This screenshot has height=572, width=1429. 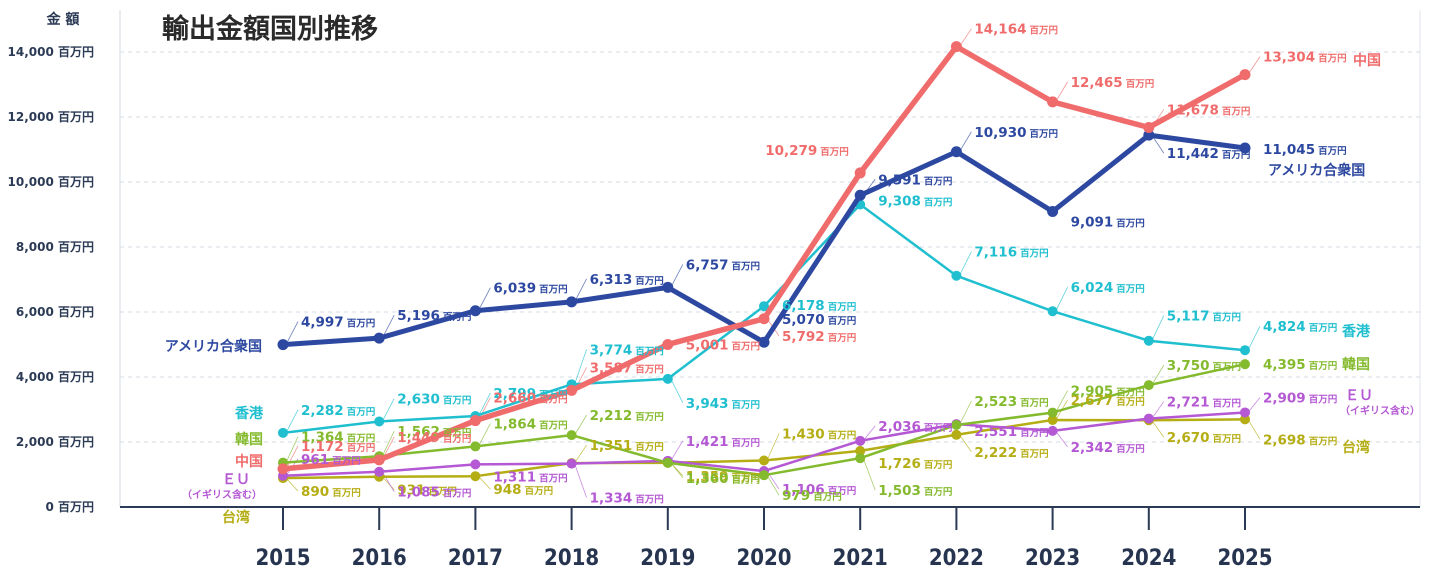 I want to click on eu-value-label: 1,085 百万円, so click(x=434, y=493).